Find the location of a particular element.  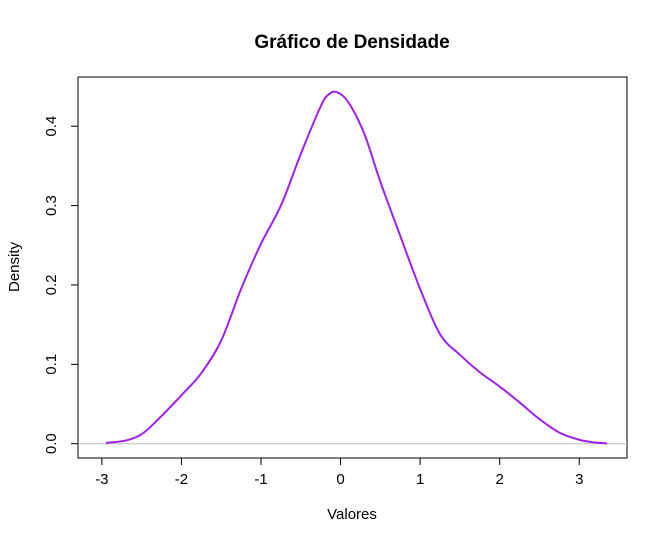

x-tick-label: -2 is located at coordinates (181, 479).